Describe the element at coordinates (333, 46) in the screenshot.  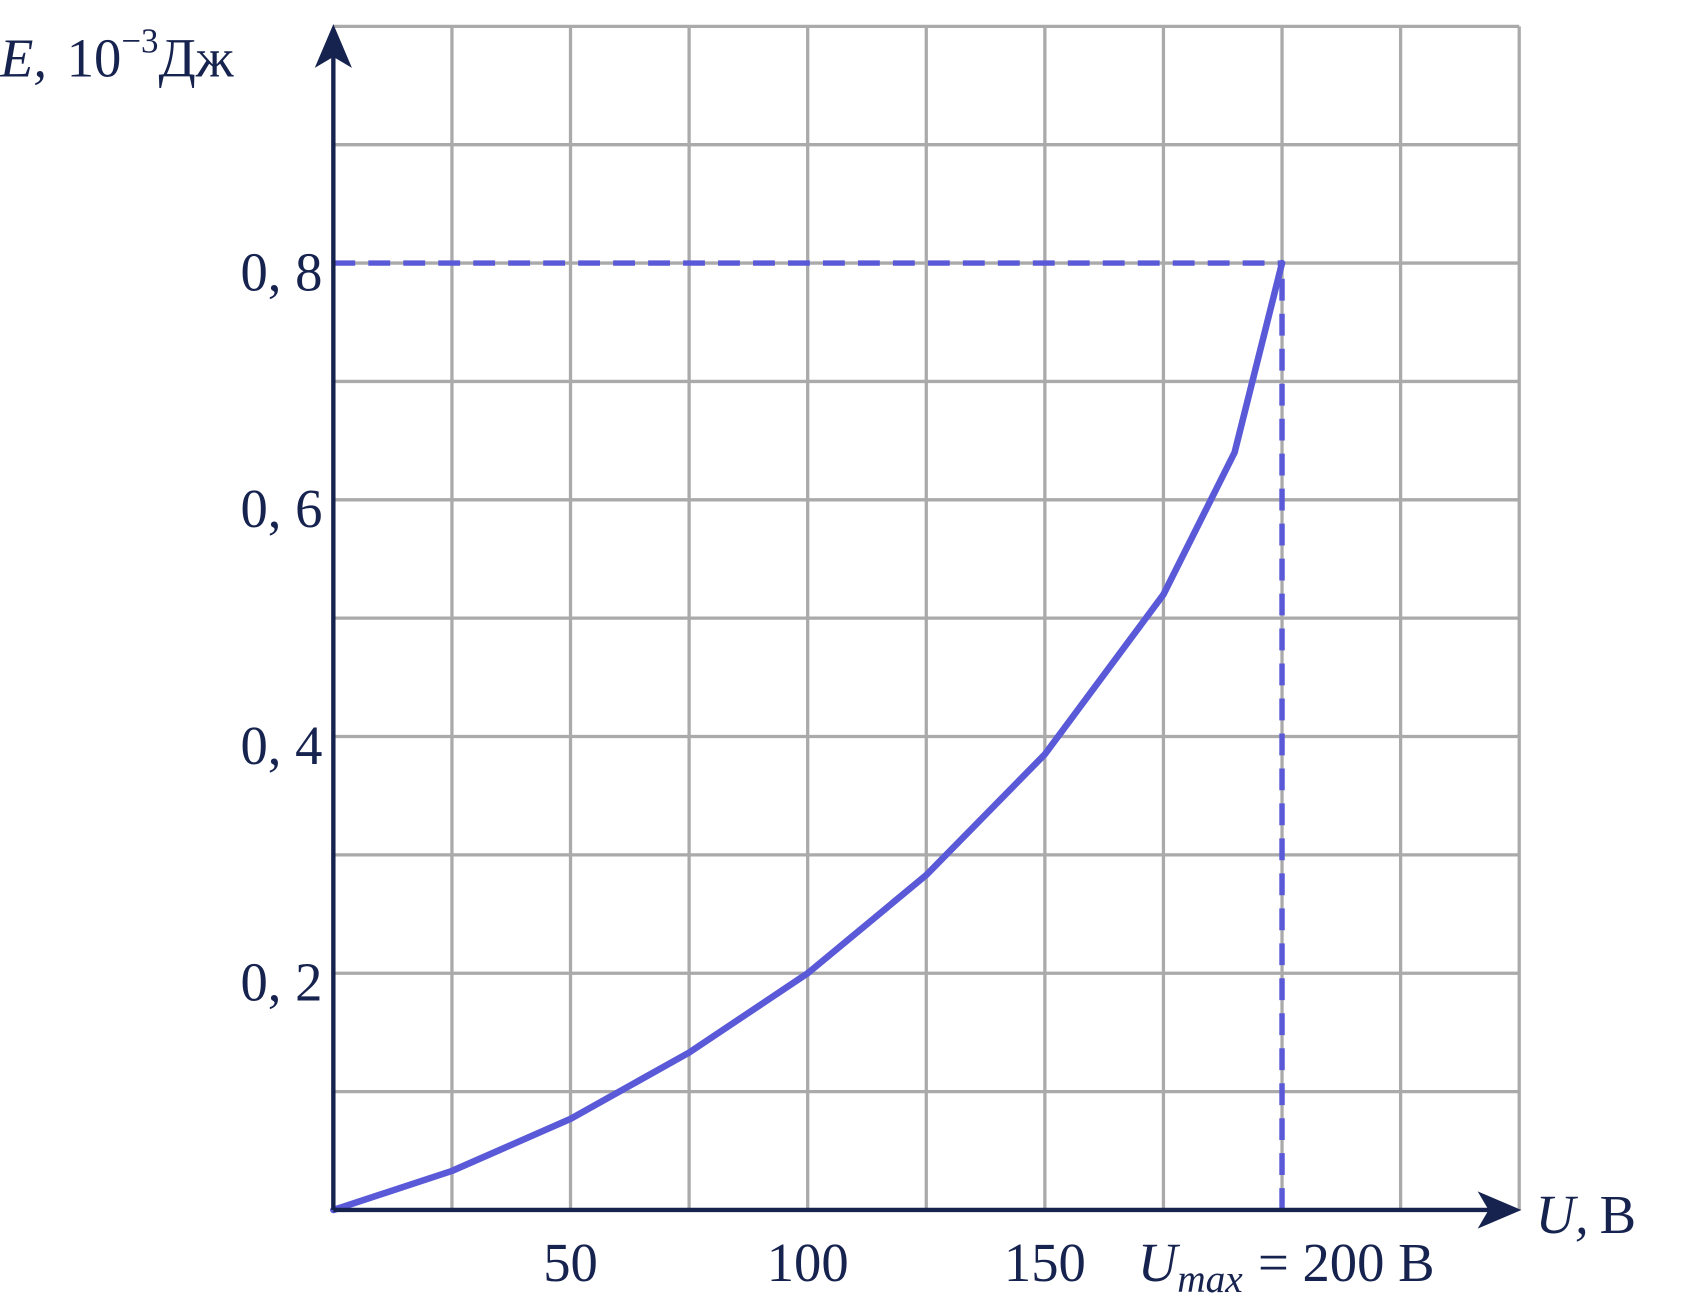
I see `y-axis-arrow` at that location.